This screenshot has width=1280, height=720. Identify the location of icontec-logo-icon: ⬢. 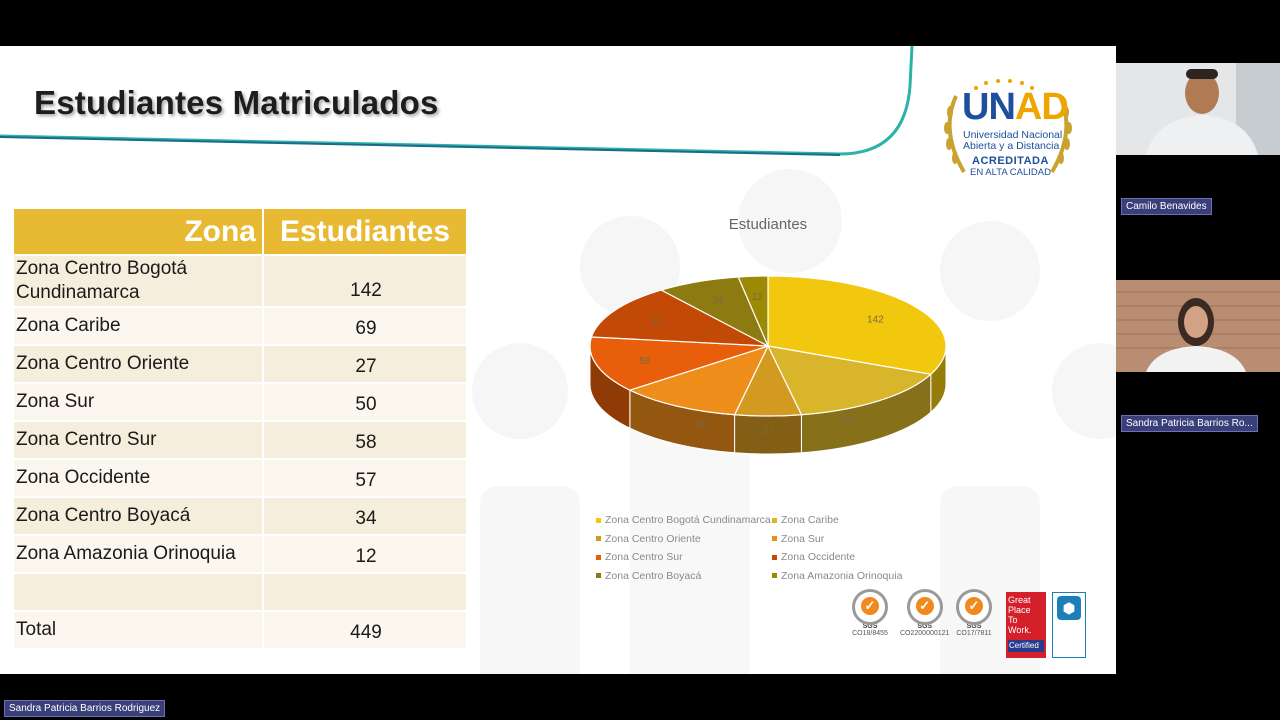
(1069, 608).